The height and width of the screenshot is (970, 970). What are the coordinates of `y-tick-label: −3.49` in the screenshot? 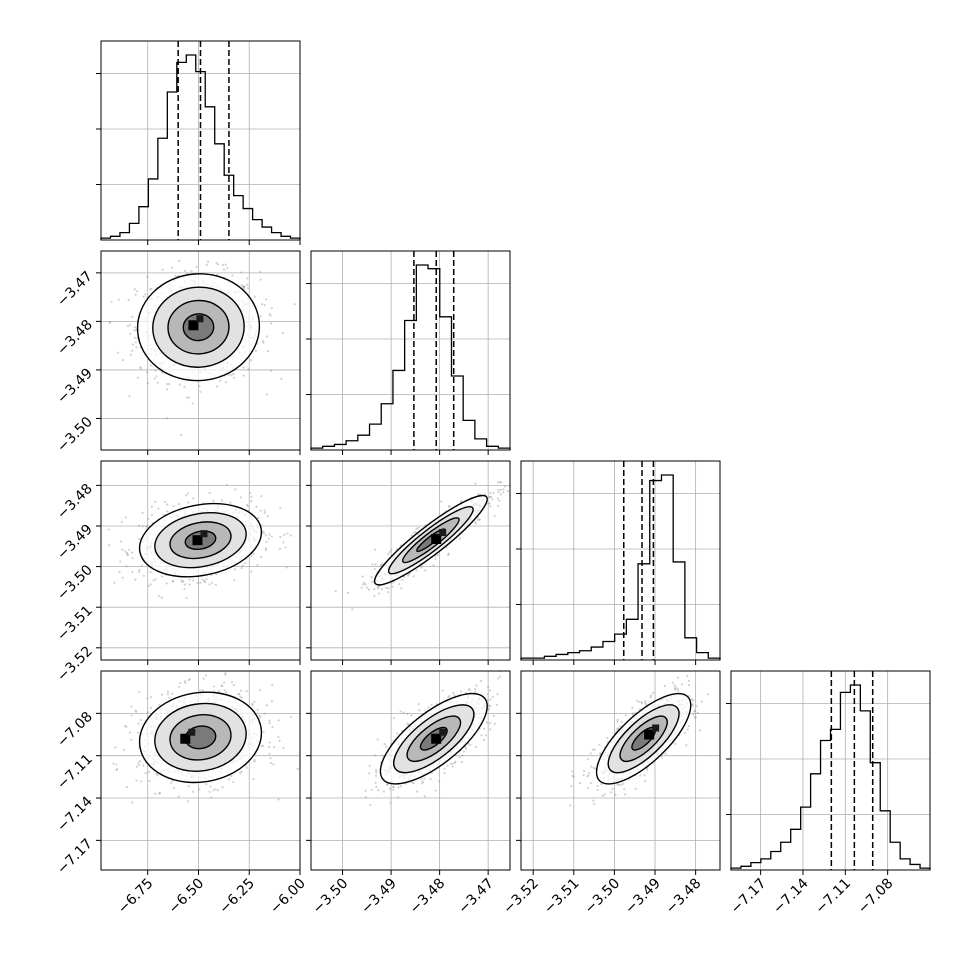 It's located at (75, 542).